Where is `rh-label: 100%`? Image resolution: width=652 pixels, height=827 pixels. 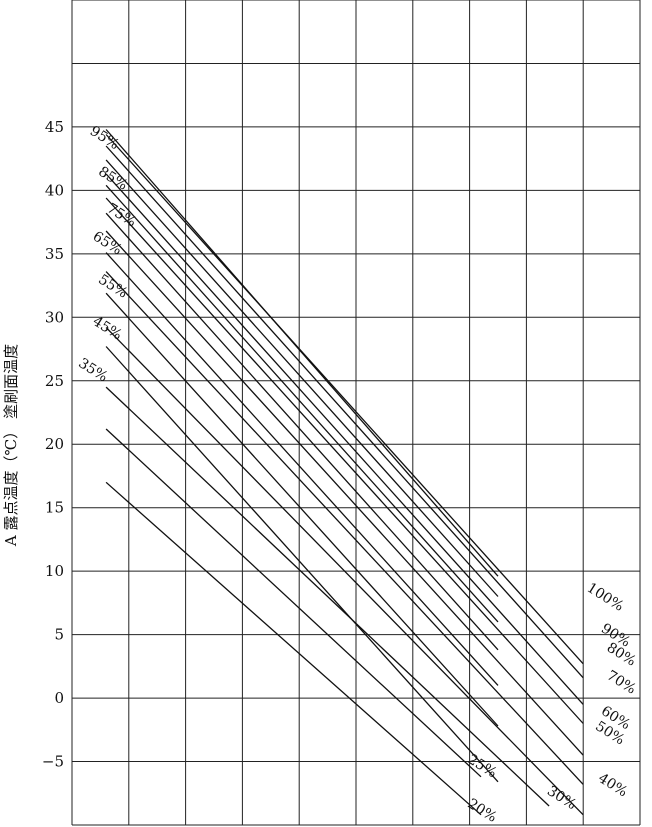
rh-label: 100% is located at coordinates (605, 597).